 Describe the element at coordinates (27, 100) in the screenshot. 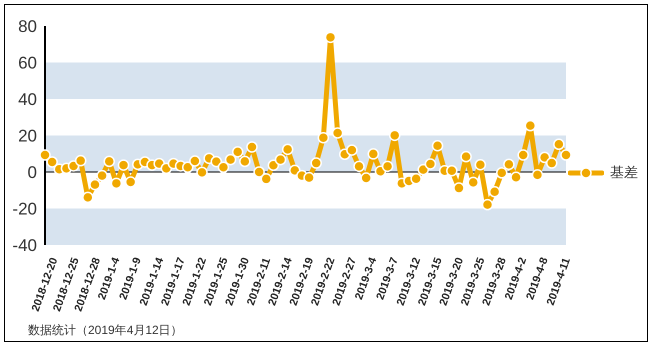

I see `y-tick-label: 40` at that location.